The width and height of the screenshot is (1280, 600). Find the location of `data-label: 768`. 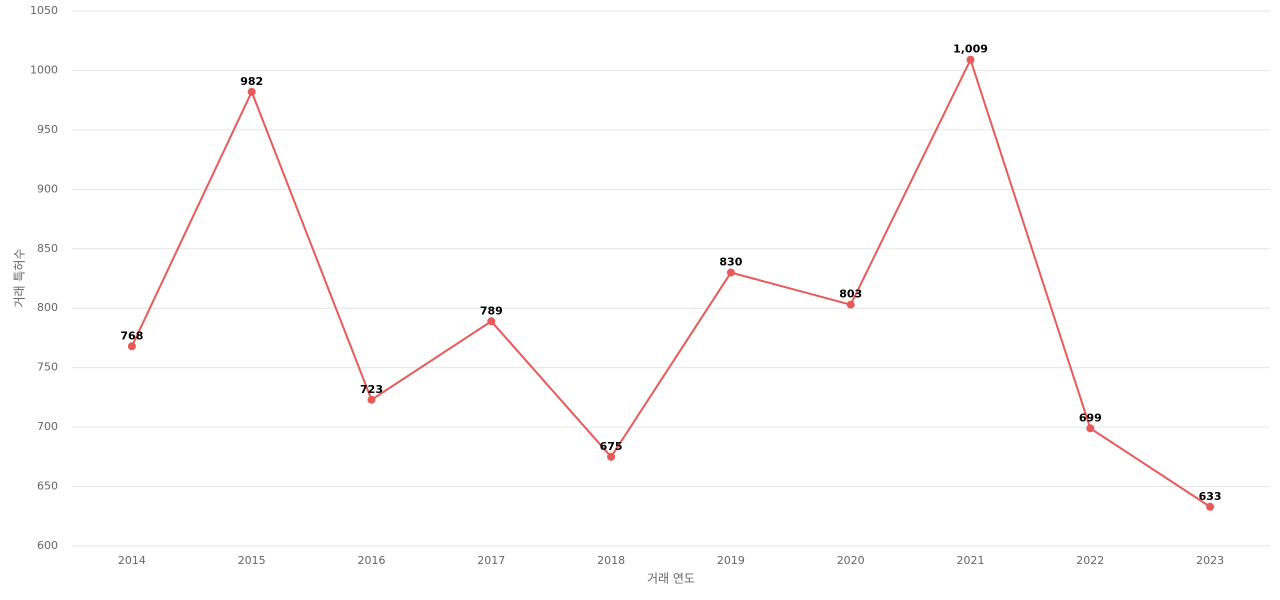

data-label: 768 is located at coordinates (131, 335).